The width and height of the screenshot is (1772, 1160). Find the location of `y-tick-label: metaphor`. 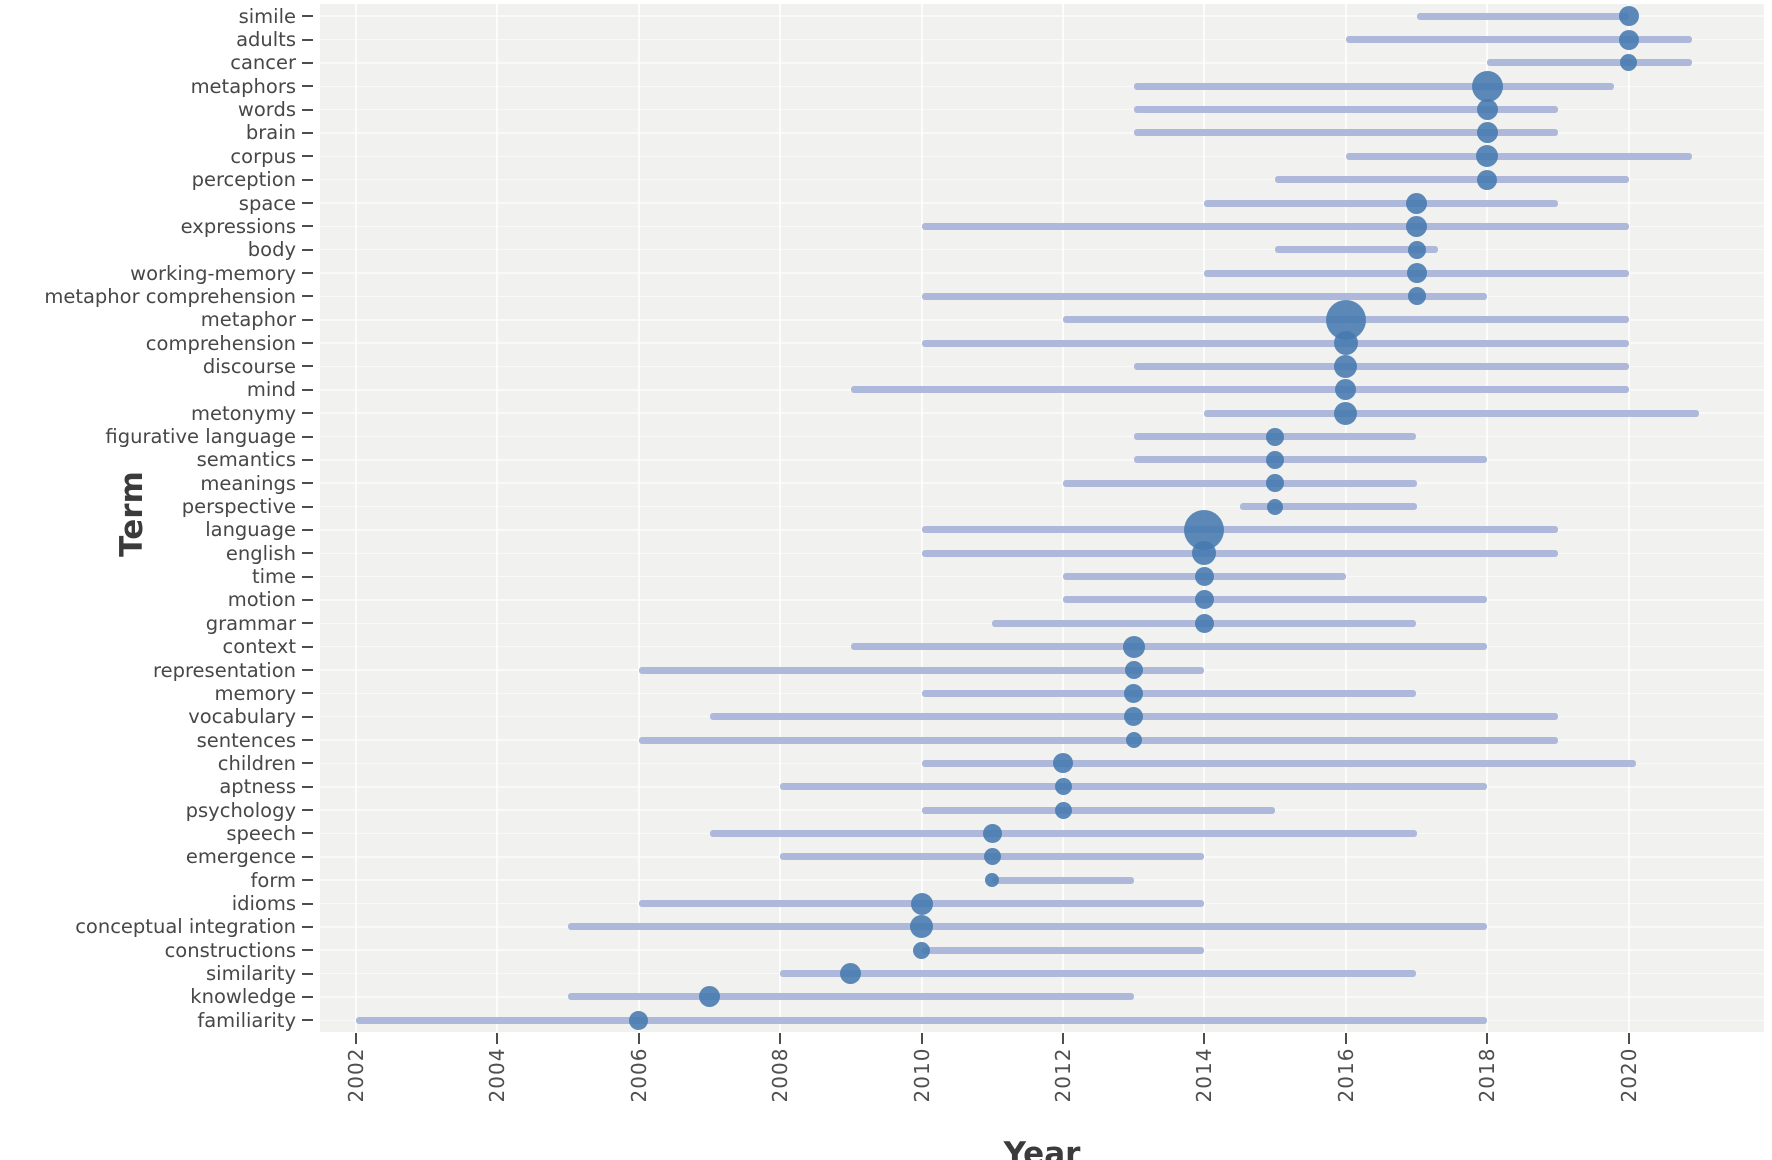

y-tick-label: metaphor is located at coordinates (248, 320).